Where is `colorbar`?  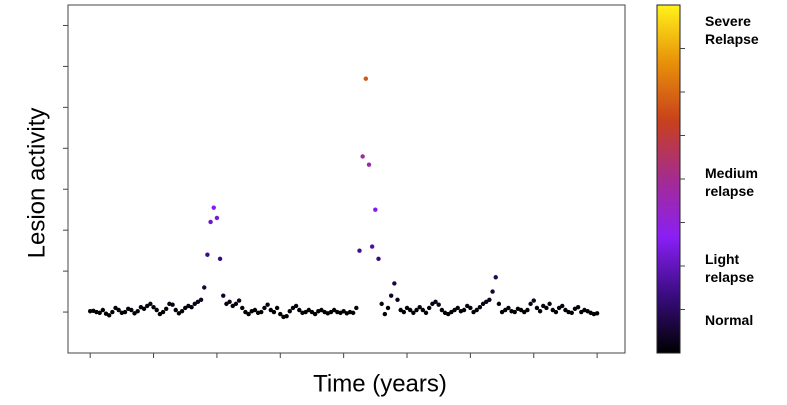 colorbar is located at coordinates (668, 179).